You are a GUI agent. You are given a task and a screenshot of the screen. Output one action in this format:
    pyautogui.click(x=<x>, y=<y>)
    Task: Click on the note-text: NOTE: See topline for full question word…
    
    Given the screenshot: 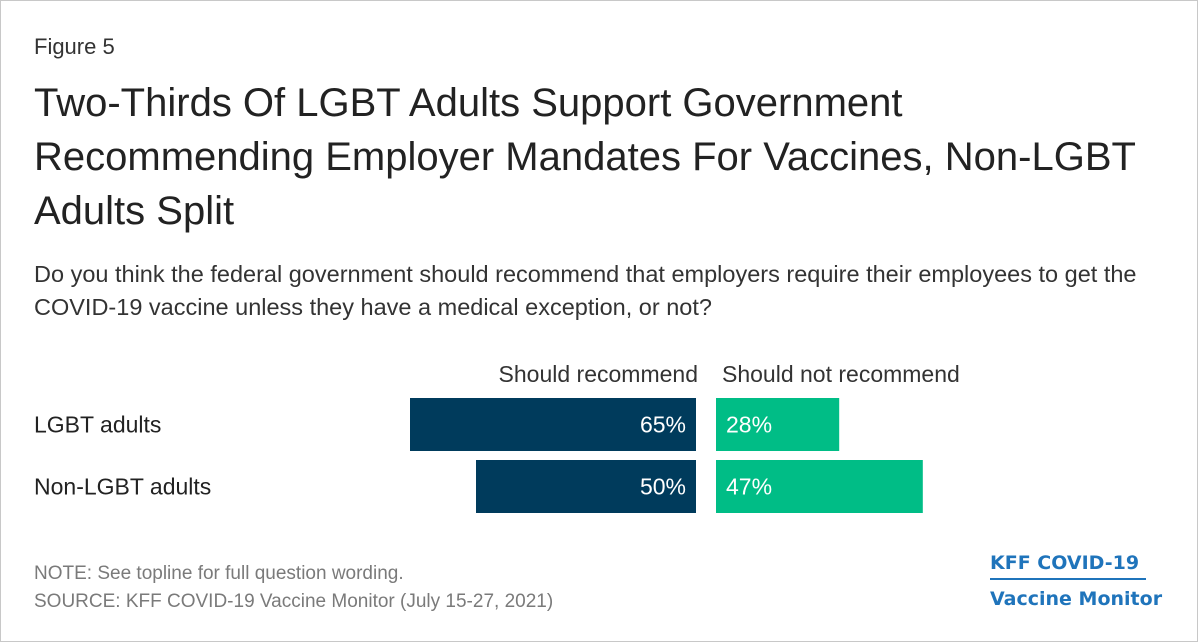 What is the action you would take?
    pyautogui.click(x=219, y=573)
    